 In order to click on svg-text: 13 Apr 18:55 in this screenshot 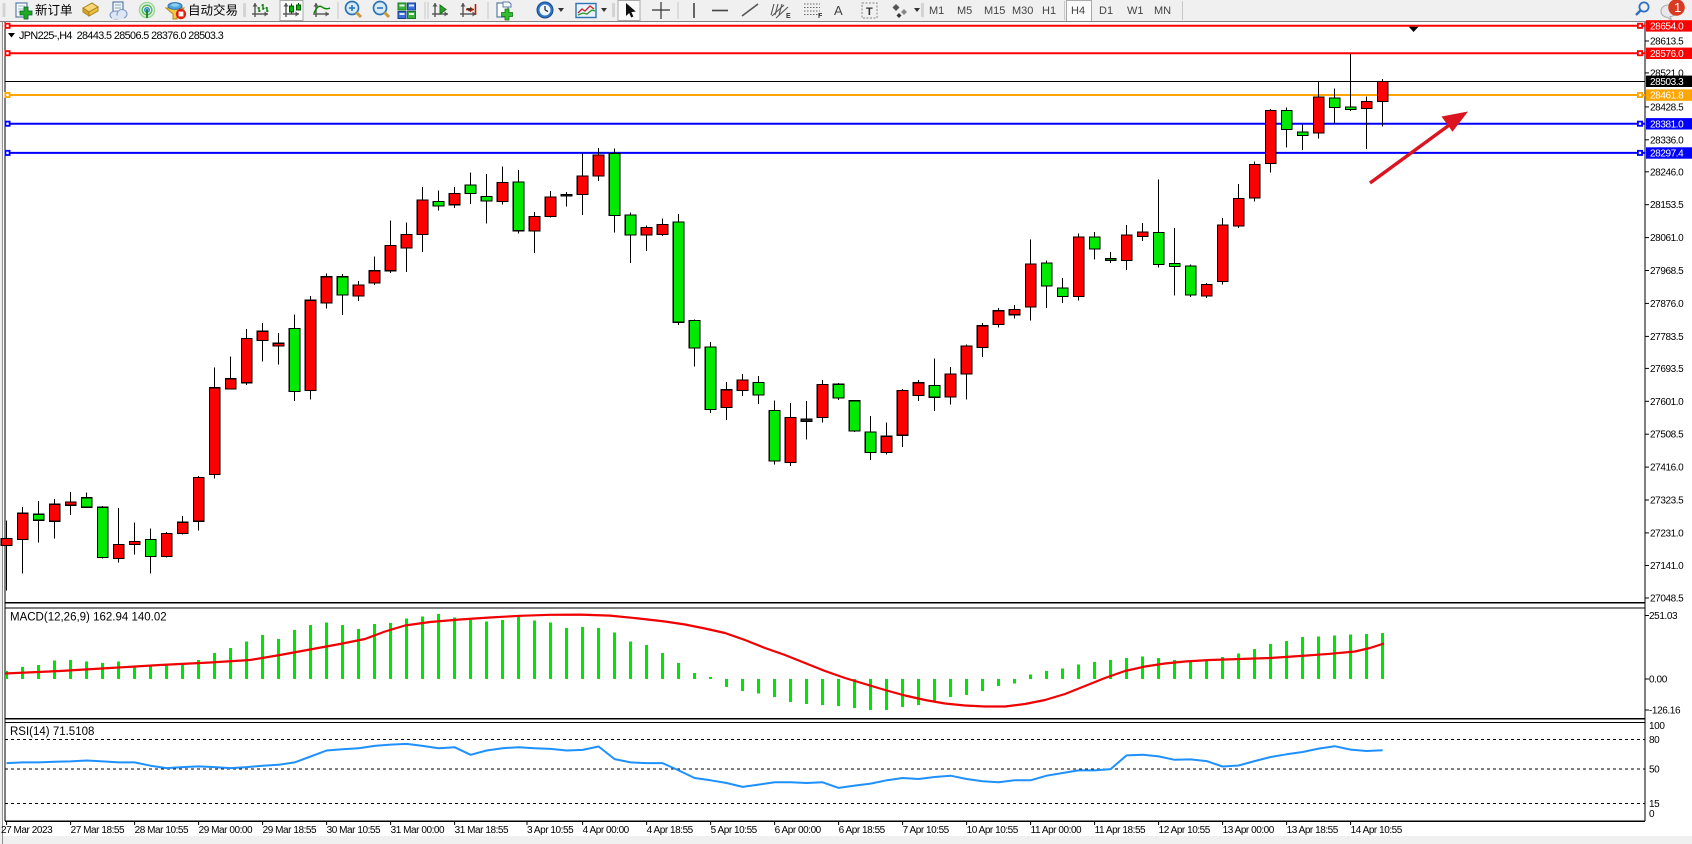, I will do `click(1313, 830)`.